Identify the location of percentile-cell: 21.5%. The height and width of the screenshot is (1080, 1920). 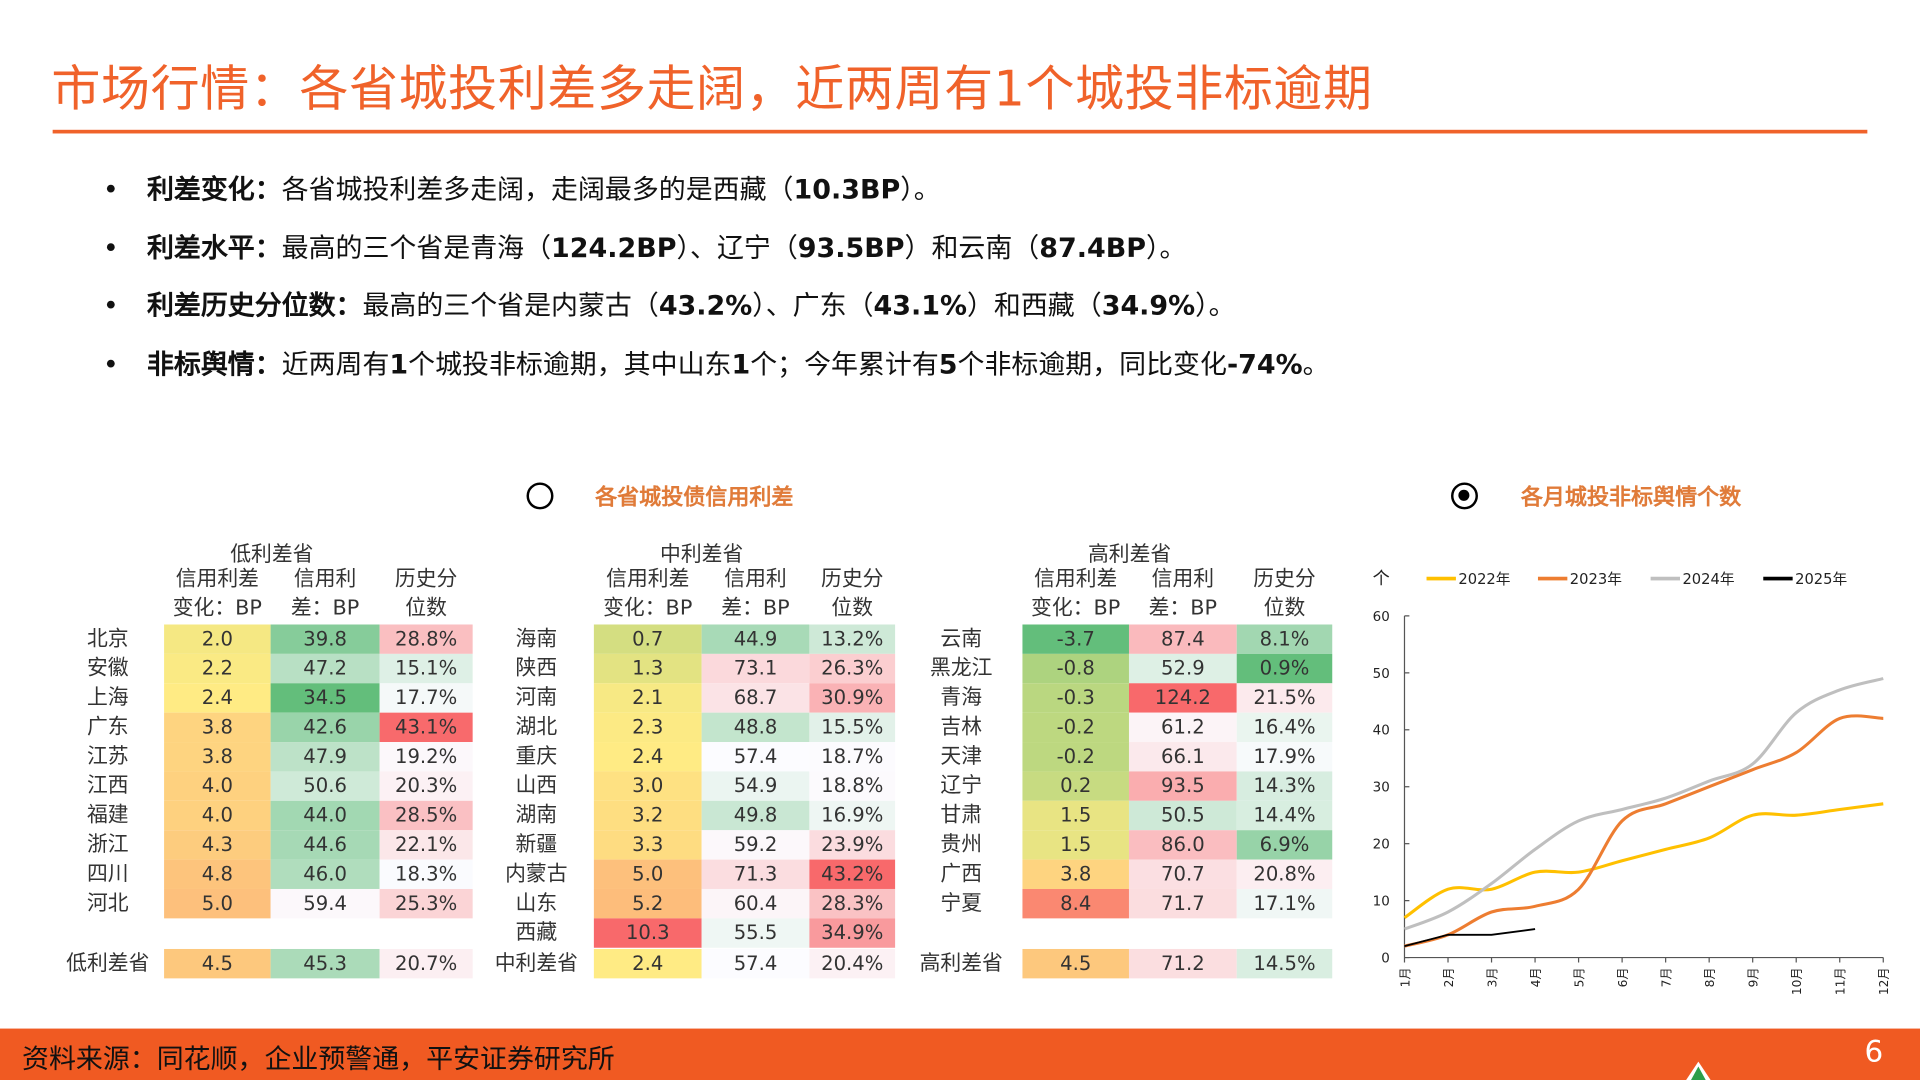
(1284, 698).